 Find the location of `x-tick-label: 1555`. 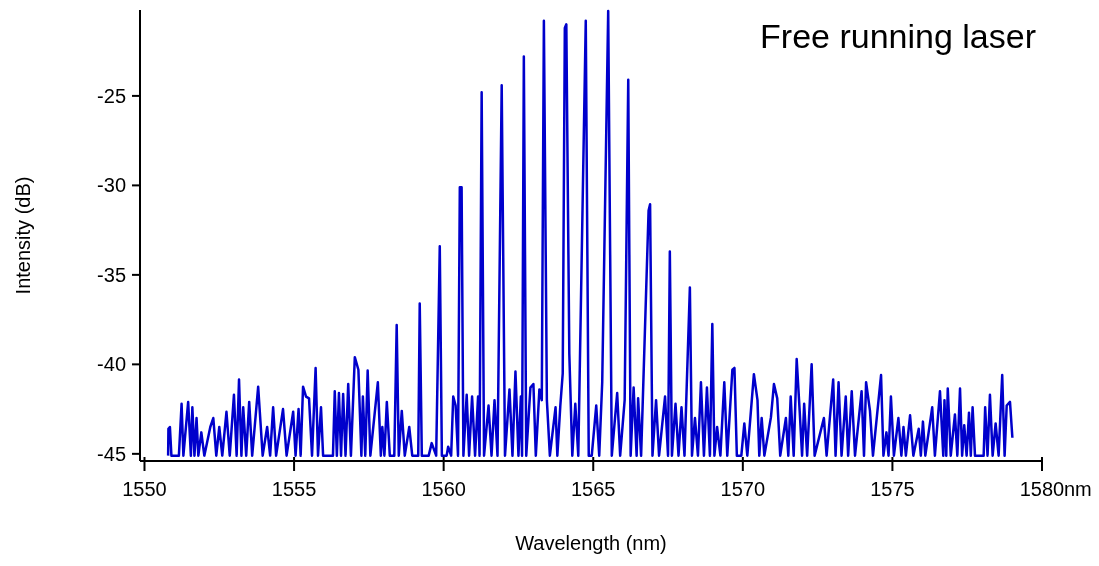

x-tick-label: 1555 is located at coordinates (294, 489).